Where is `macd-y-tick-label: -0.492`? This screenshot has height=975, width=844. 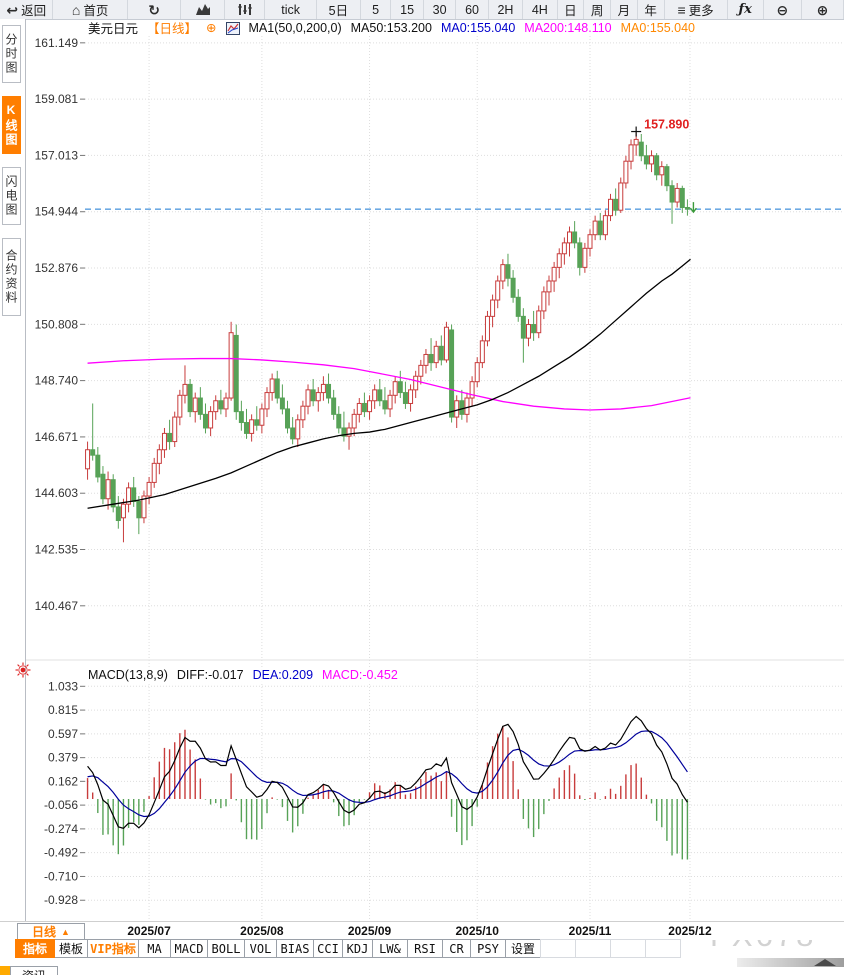 macd-y-tick-label: -0.492 is located at coordinates (61, 853).